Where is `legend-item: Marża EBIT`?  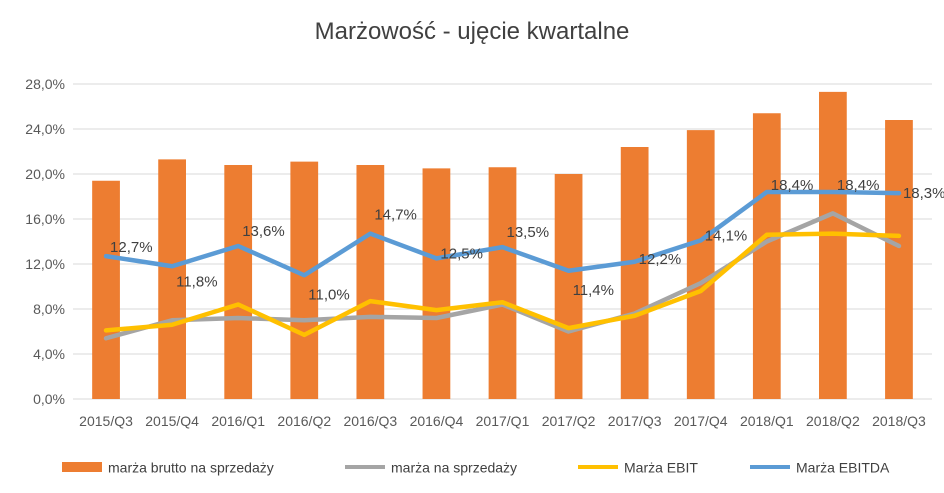 legend-item: Marża EBIT is located at coordinates (638, 466).